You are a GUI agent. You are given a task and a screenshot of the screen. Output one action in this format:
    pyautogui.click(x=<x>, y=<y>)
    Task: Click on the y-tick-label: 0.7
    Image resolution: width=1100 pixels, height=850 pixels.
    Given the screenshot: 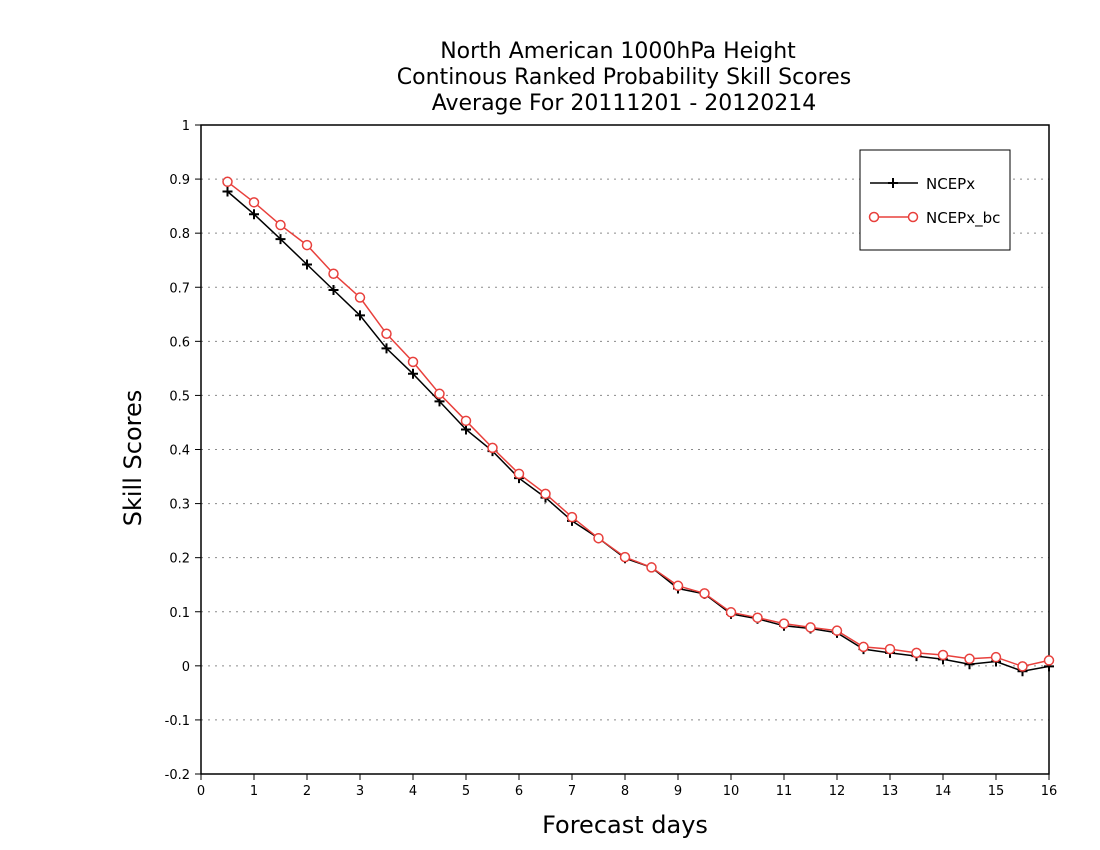 What is the action you would take?
    pyautogui.click(x=179, y=288)
    